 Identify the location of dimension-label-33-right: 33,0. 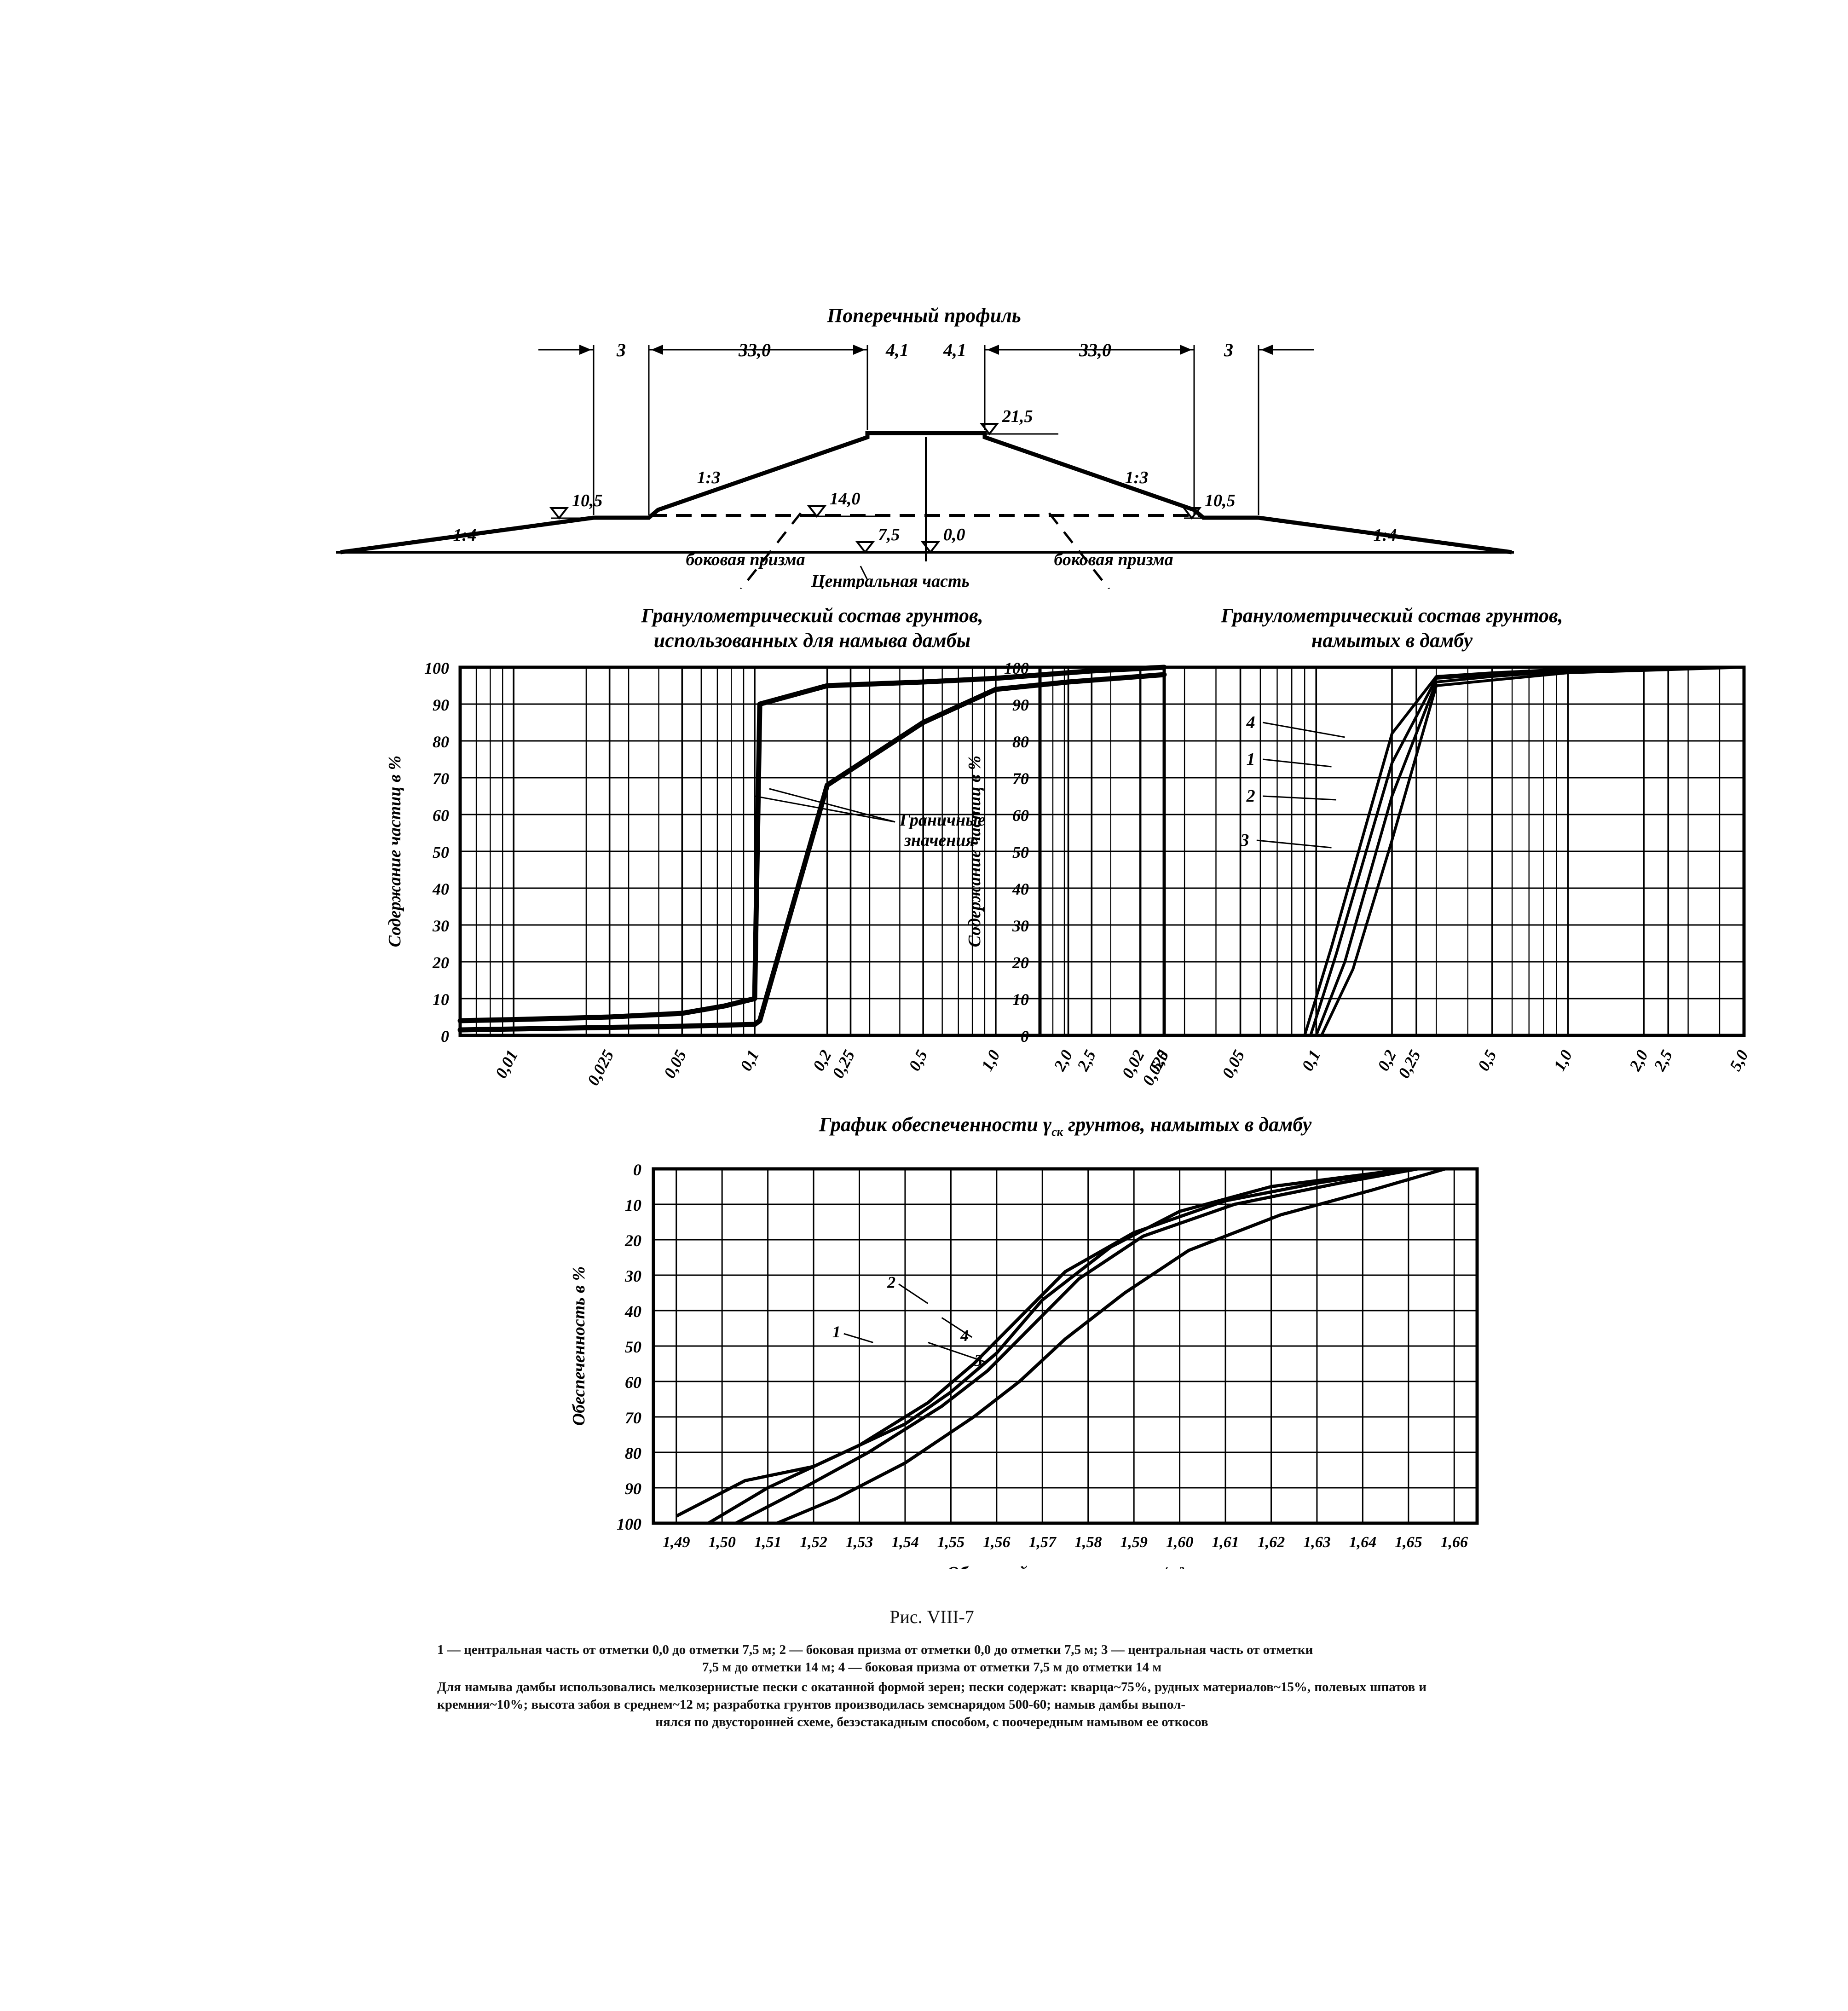
(1095, 350).